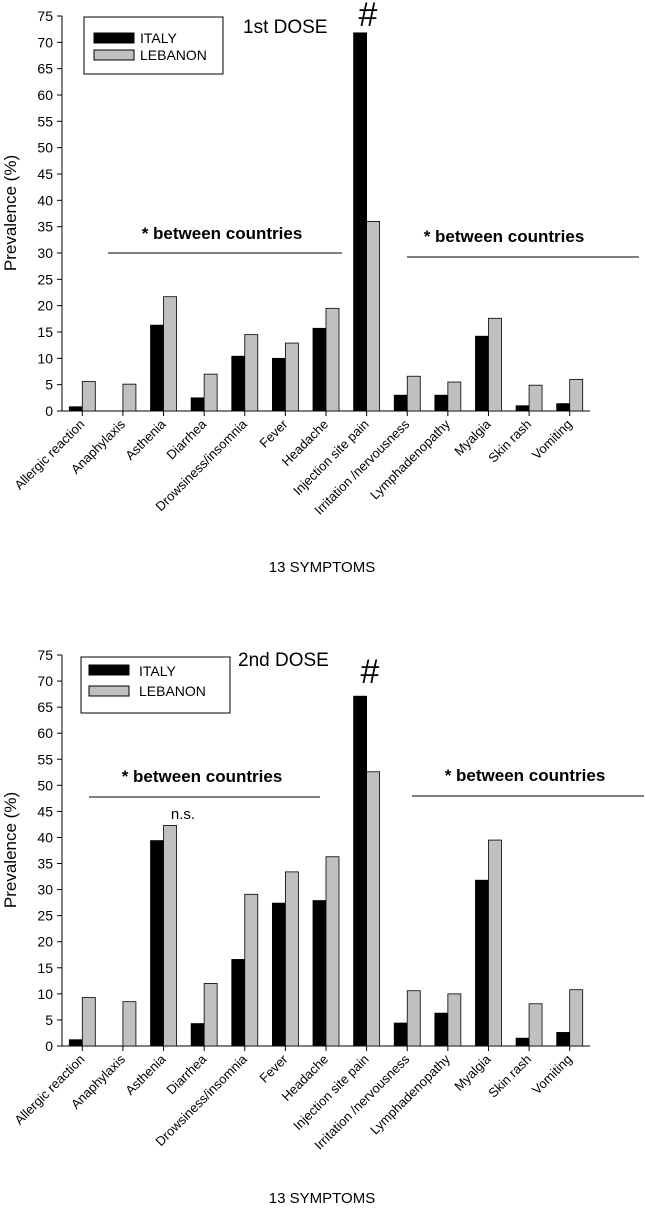 This screenshot has height=1209, width=645. I want to click on y-ticks: 0 5 10 15 20 25 30 35 40 45 50 55 60 65 70 75, so click(49, 850).